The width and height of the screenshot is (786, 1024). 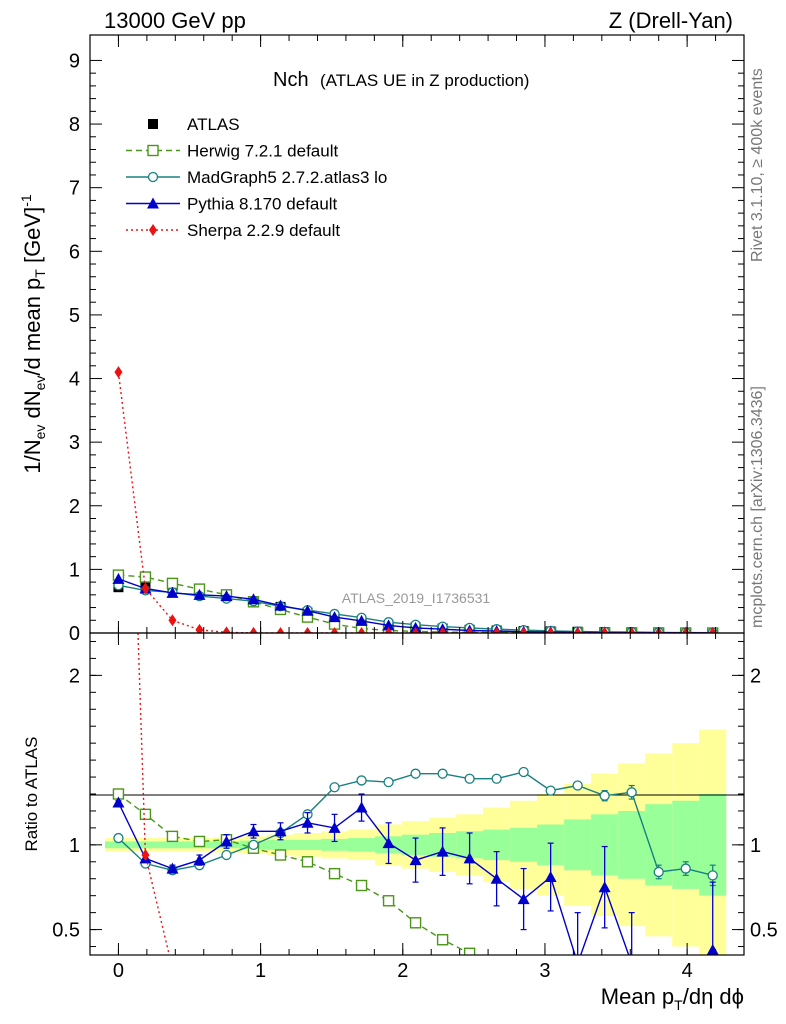 I want to click on y-tick-label-main: 6, so click(x=74, y=252).